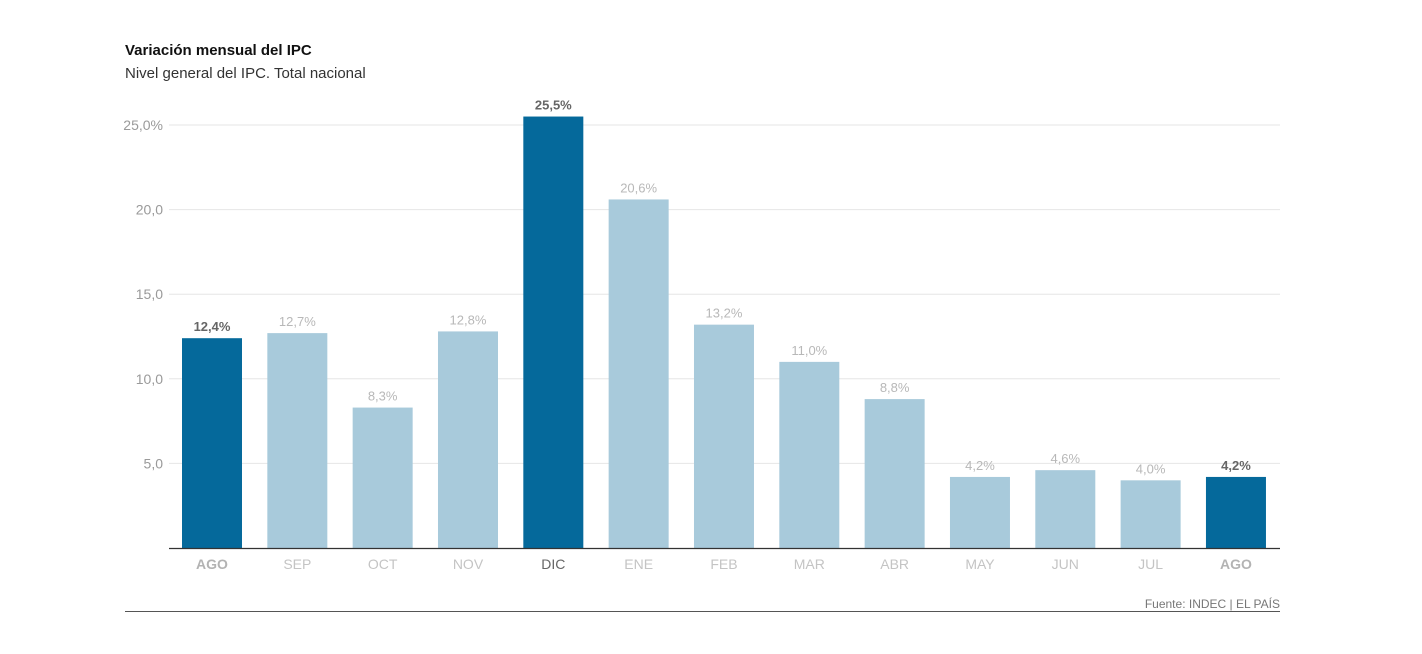  I want to click on data-label: 13,2%, so click(724, 313).